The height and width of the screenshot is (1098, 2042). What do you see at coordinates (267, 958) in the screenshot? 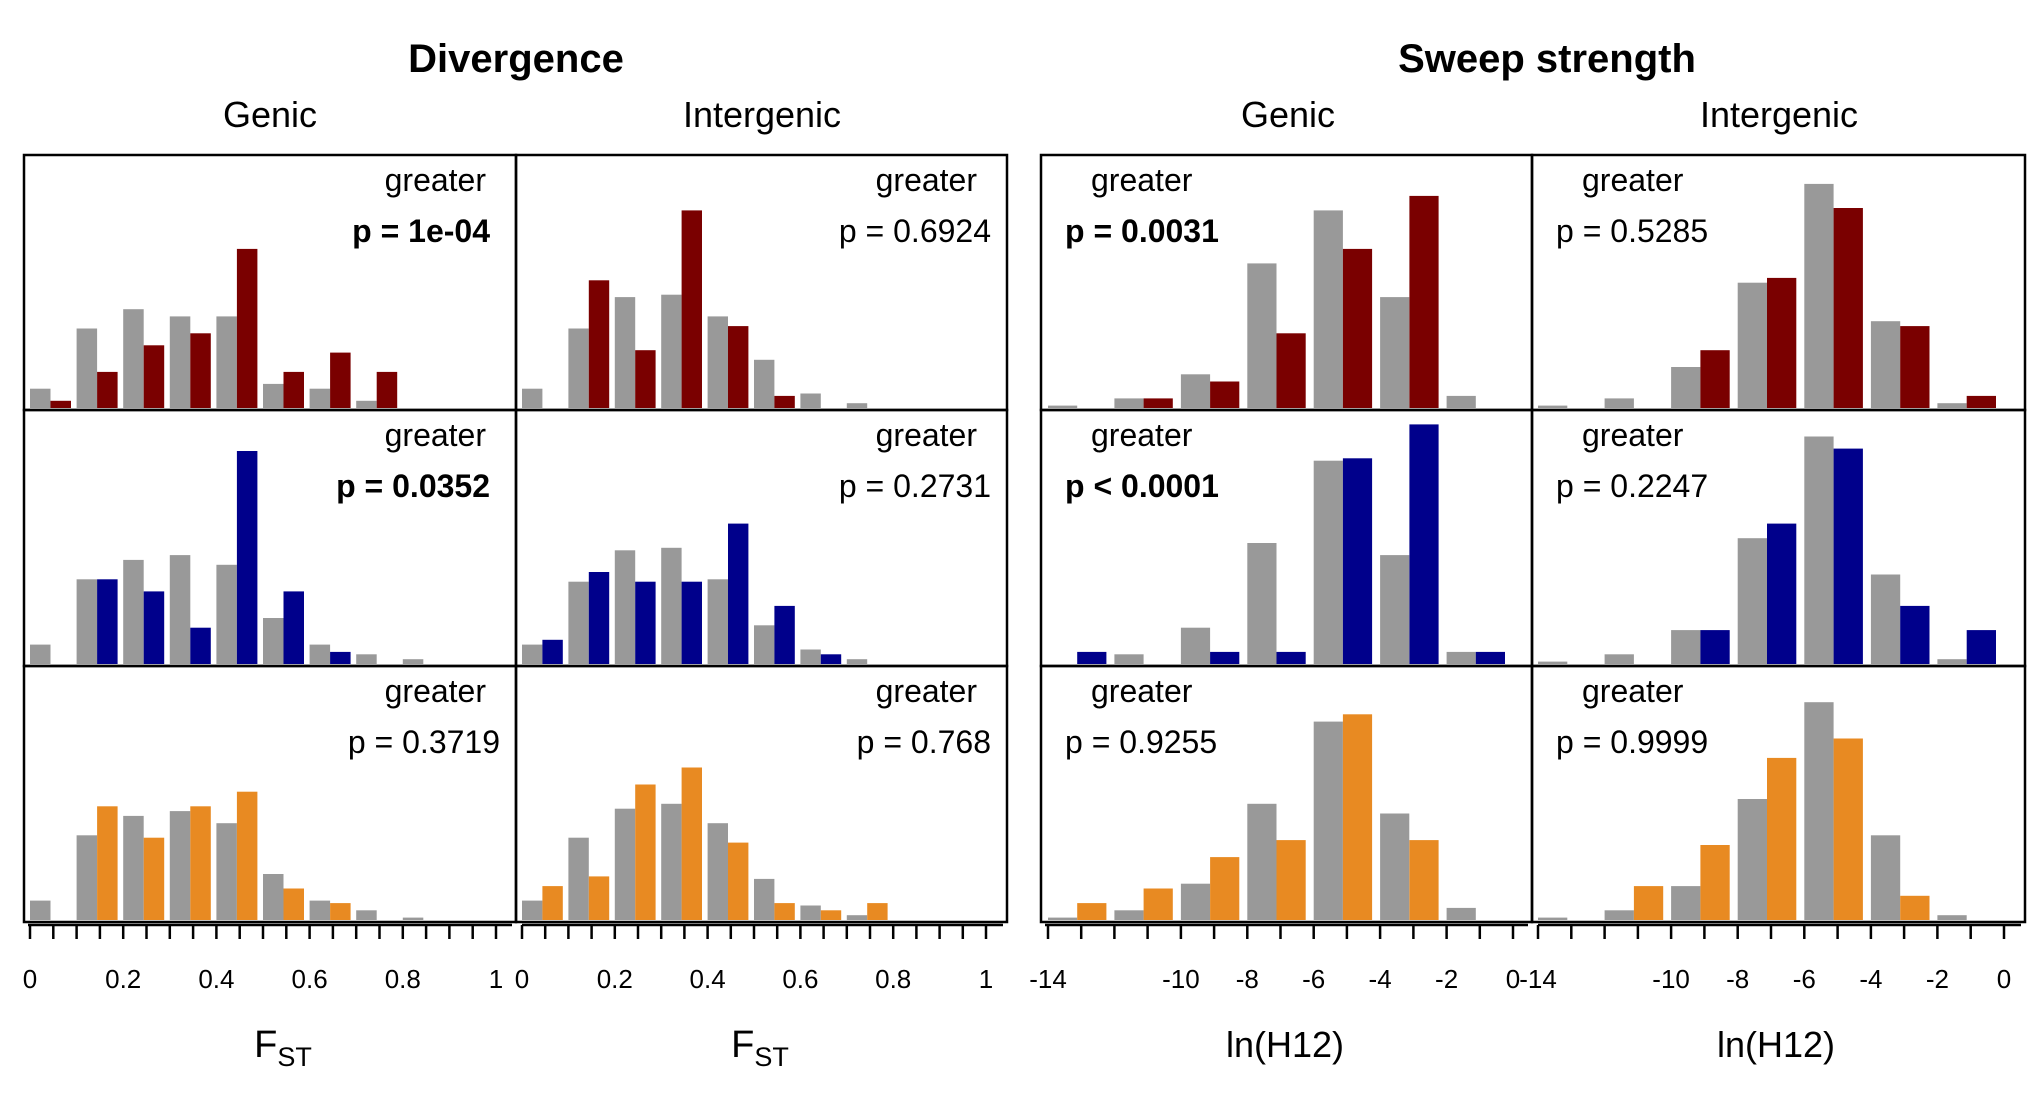
I see `x-axis-divergence-genic: 0 0.2 0.4 0.6 0.8 1` at bounding box center [267, 958].